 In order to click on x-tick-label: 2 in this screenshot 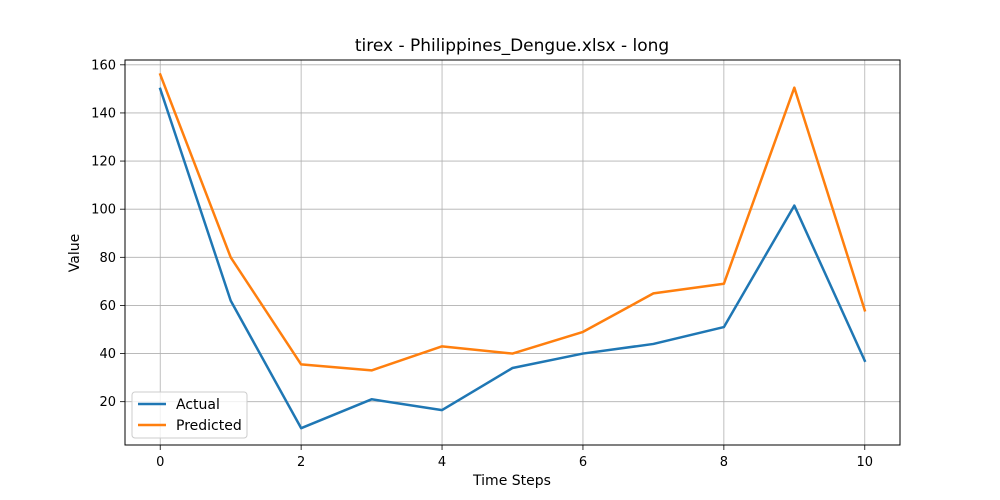, I will do `click(301, 462)`.